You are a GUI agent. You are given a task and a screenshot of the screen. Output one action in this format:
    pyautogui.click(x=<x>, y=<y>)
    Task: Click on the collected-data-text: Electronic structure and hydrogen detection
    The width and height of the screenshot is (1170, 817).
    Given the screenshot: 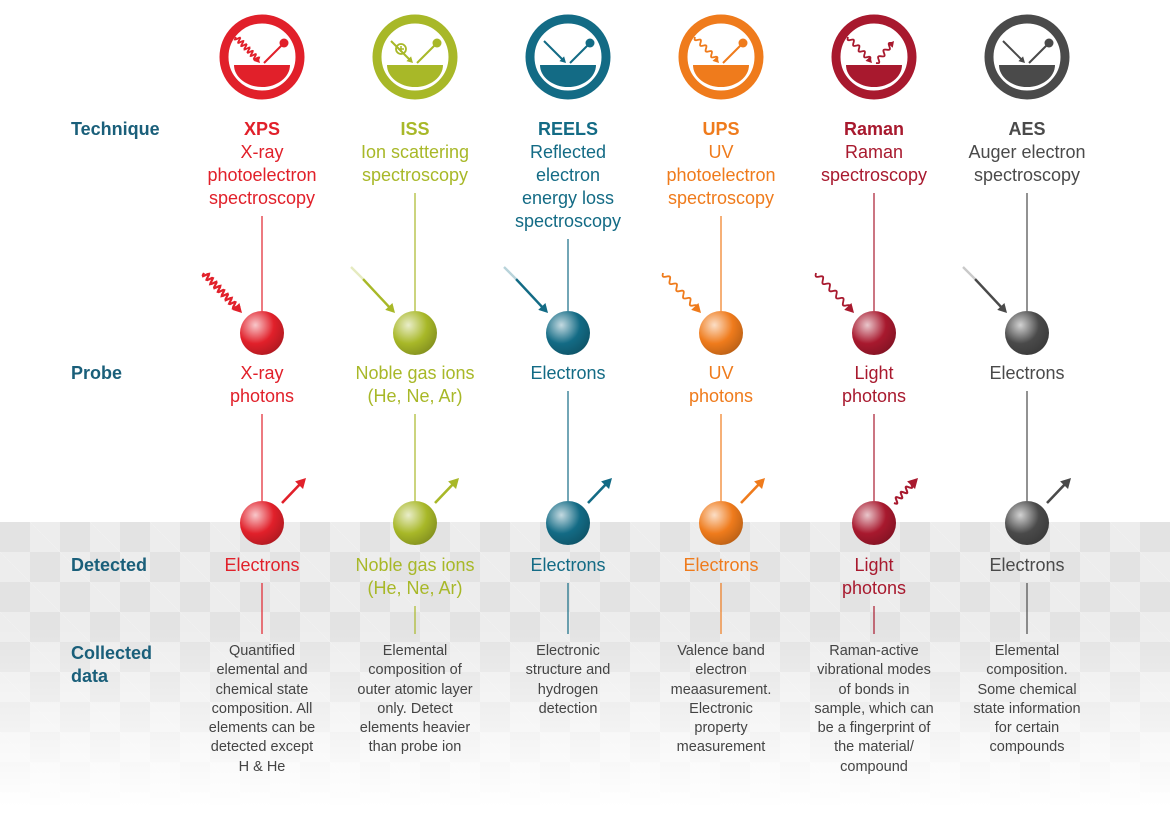 What is the action you would take?
    pyautogui.click(x=568, y=680)
    